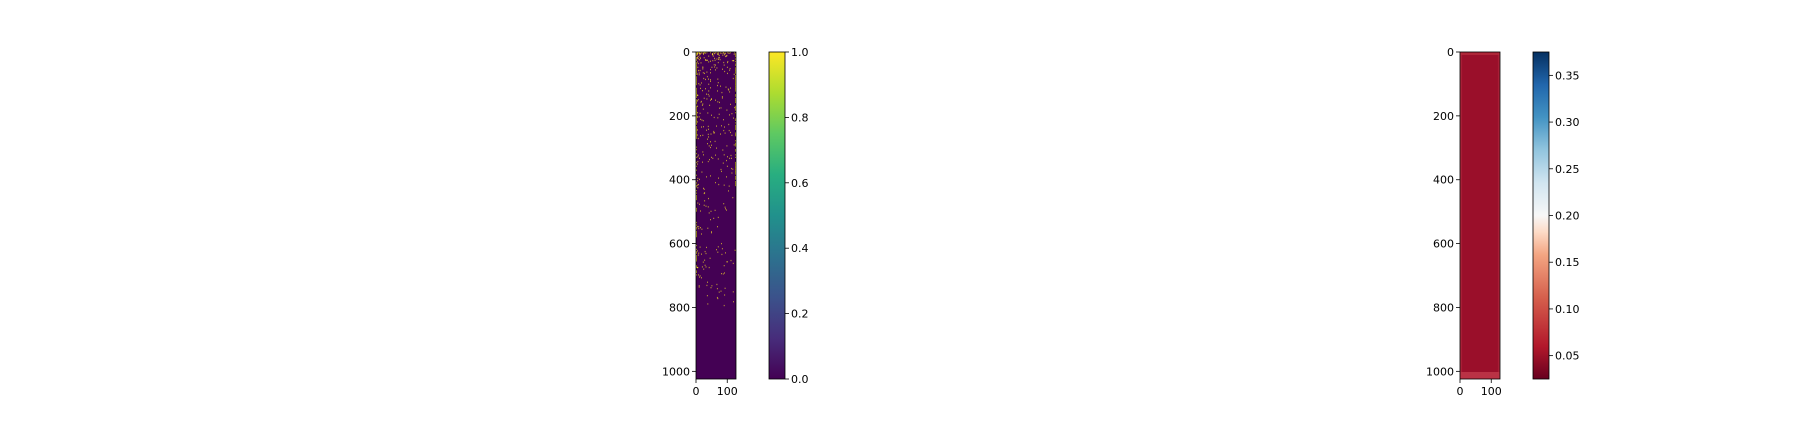  I want to click on colorbar-2-gradient, so click(1541, 215).